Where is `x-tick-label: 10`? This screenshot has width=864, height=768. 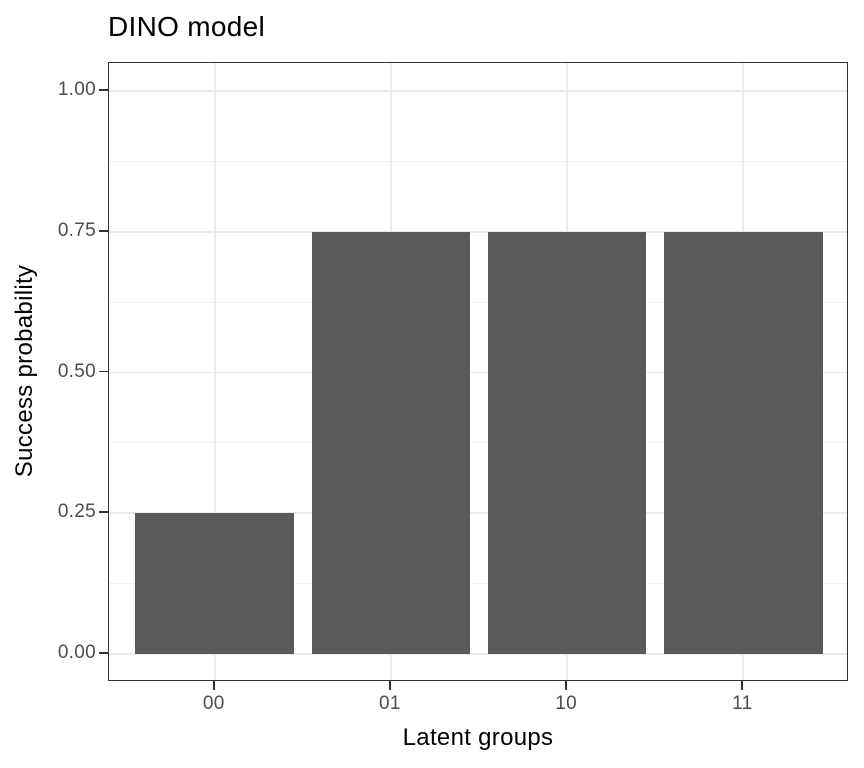 x-tick-label: 10 is located at coordinates (566, 703).